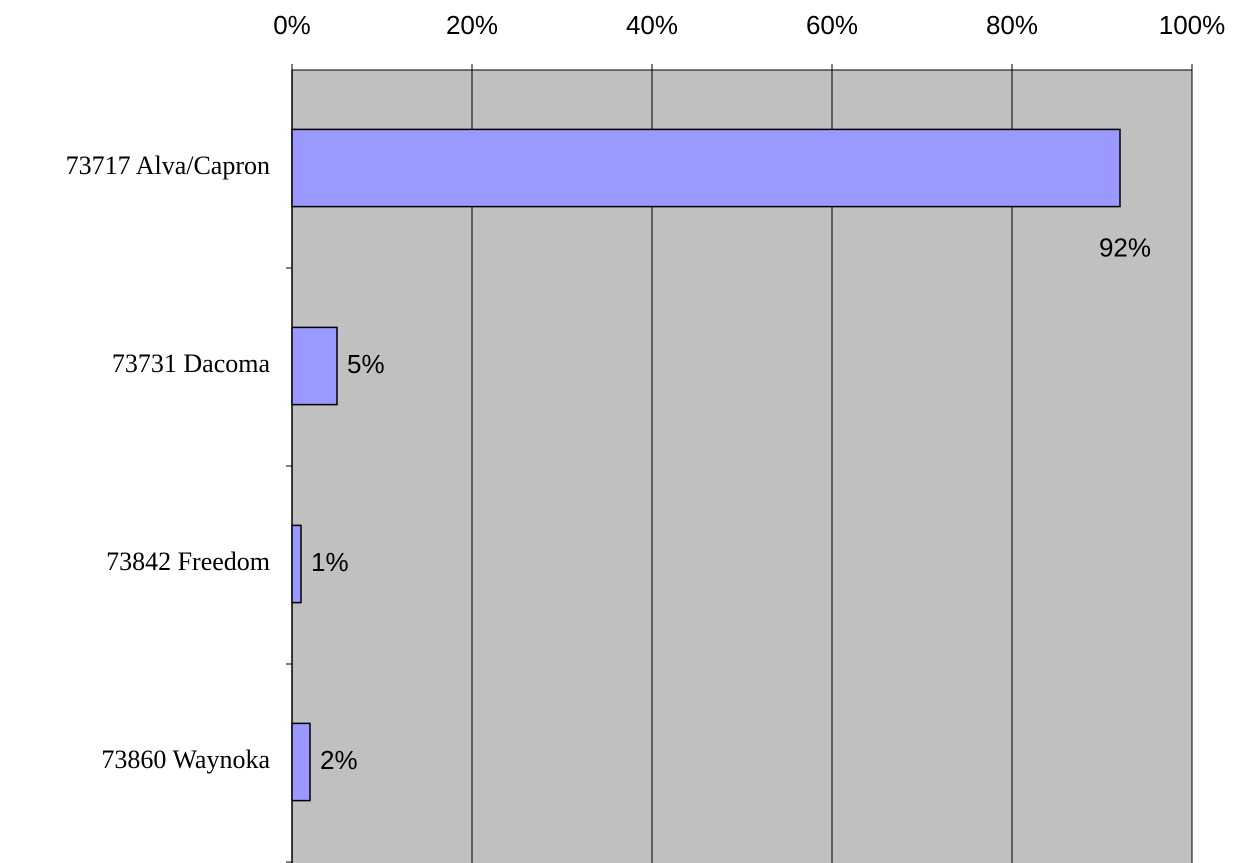 The image size is (1243, 863). I want to click on x-tick-label: 40%, so click(652, 25).